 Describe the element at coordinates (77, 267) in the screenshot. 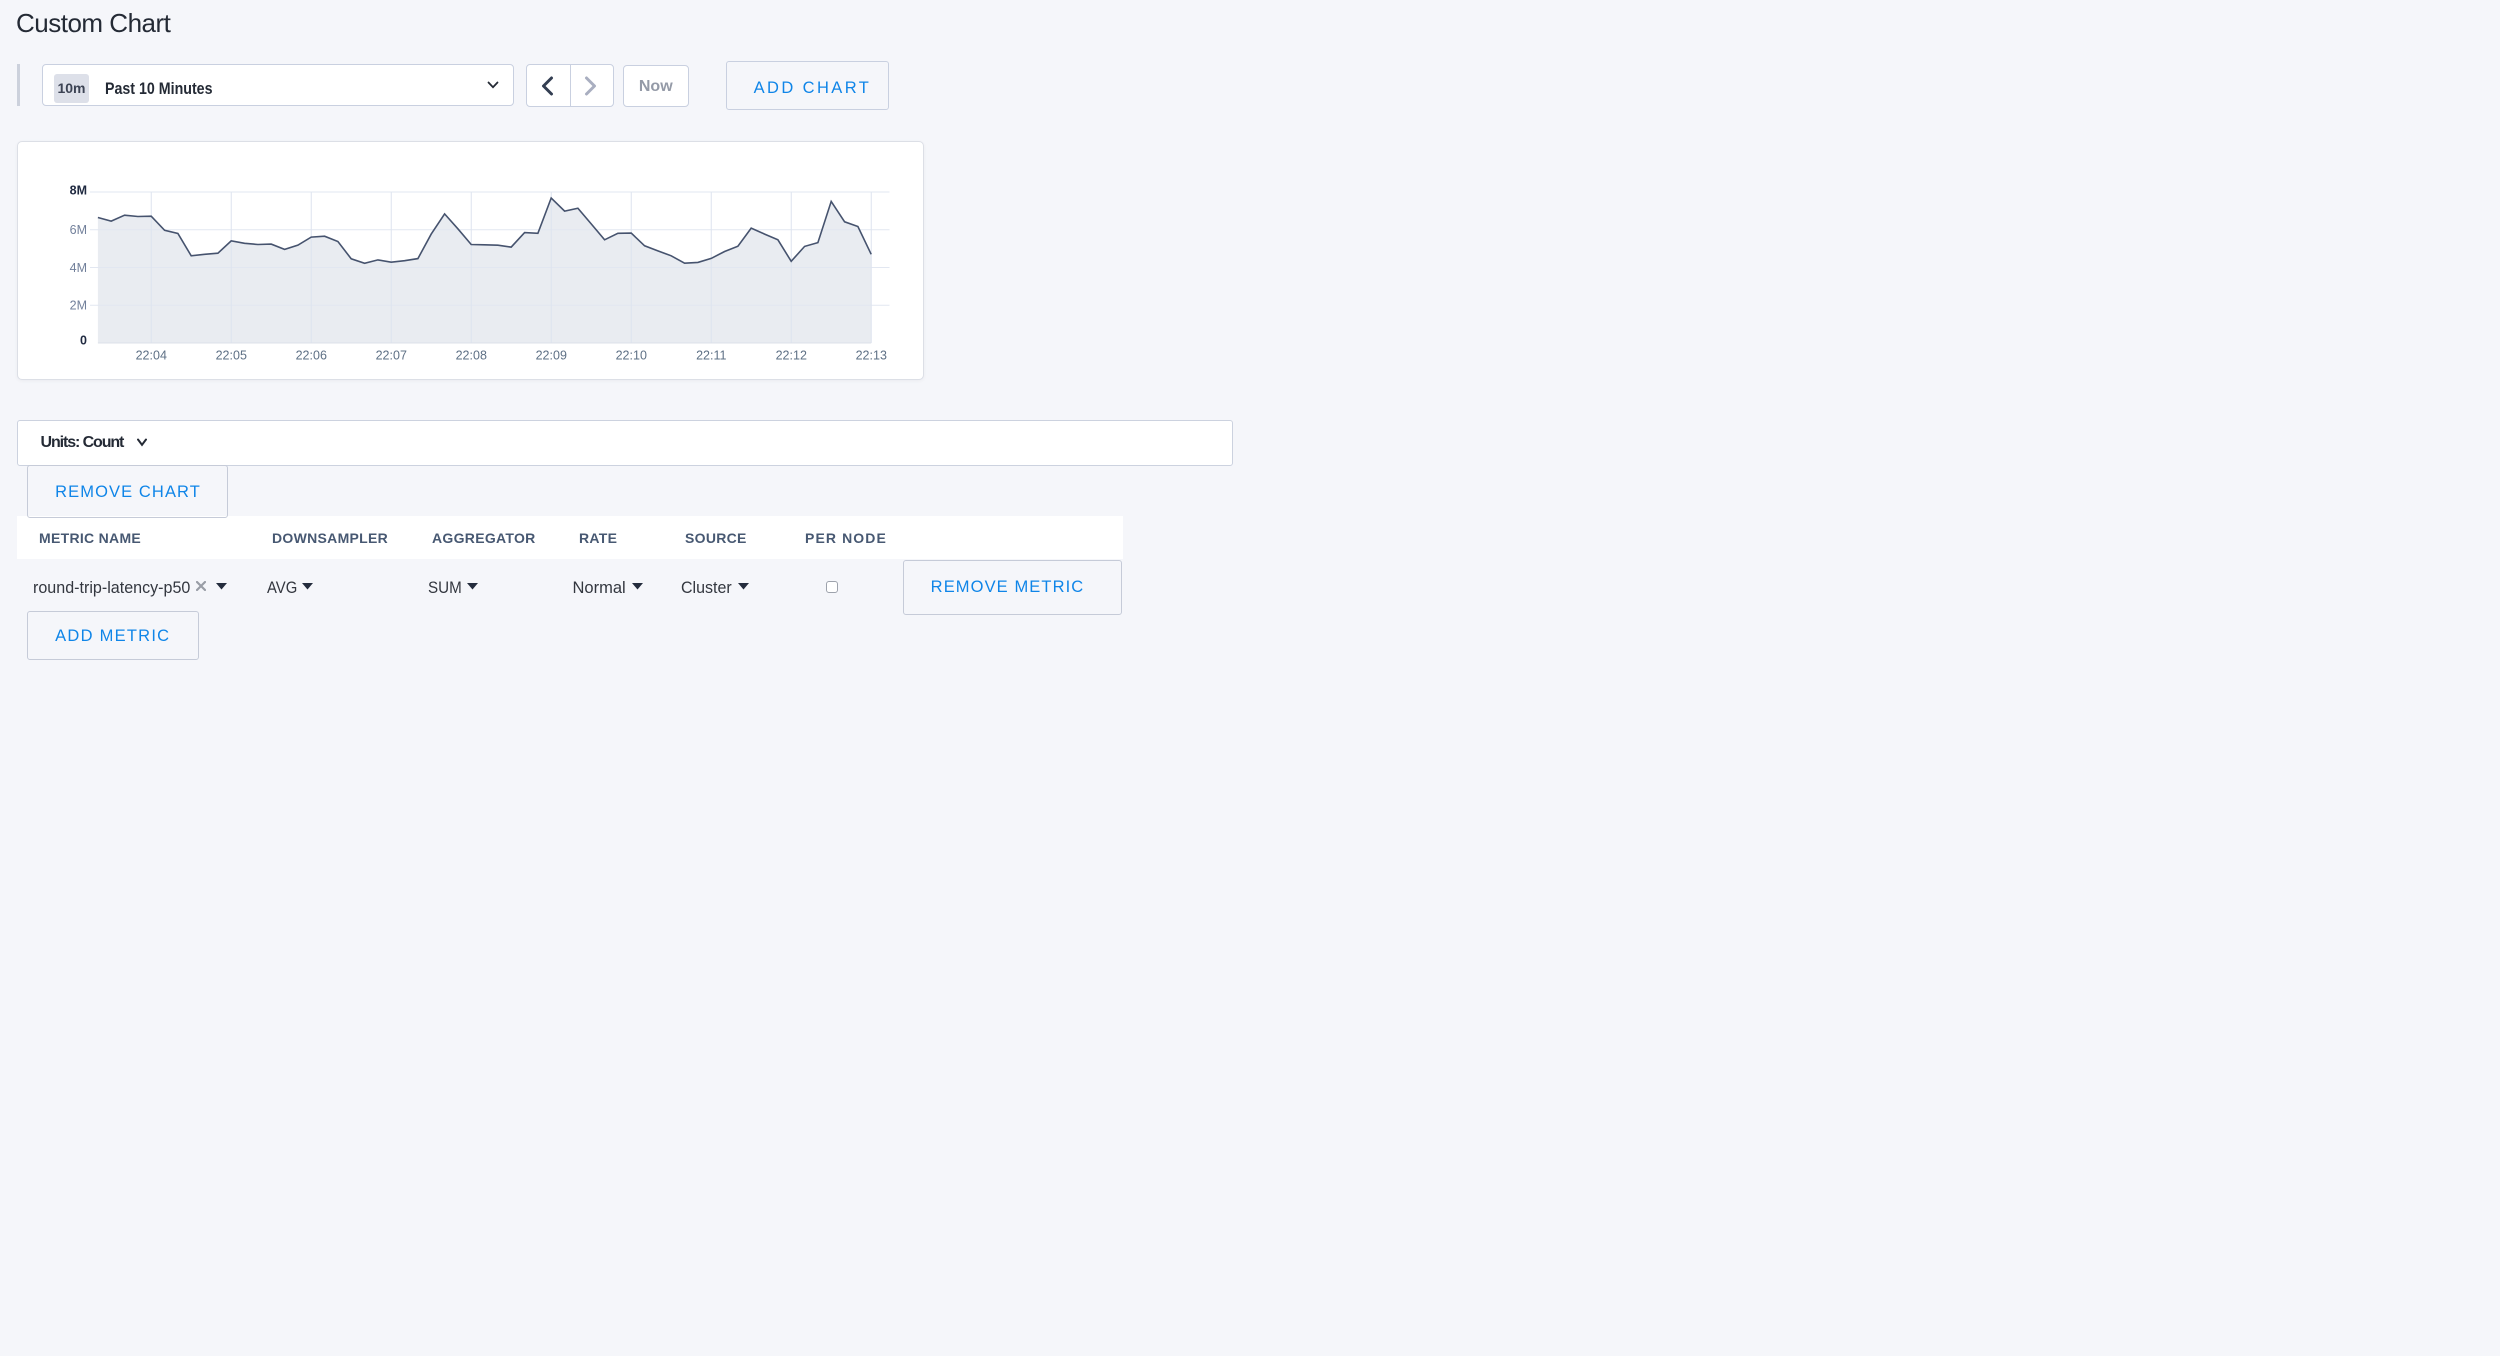

I see `svg-text: 4M` at that location.